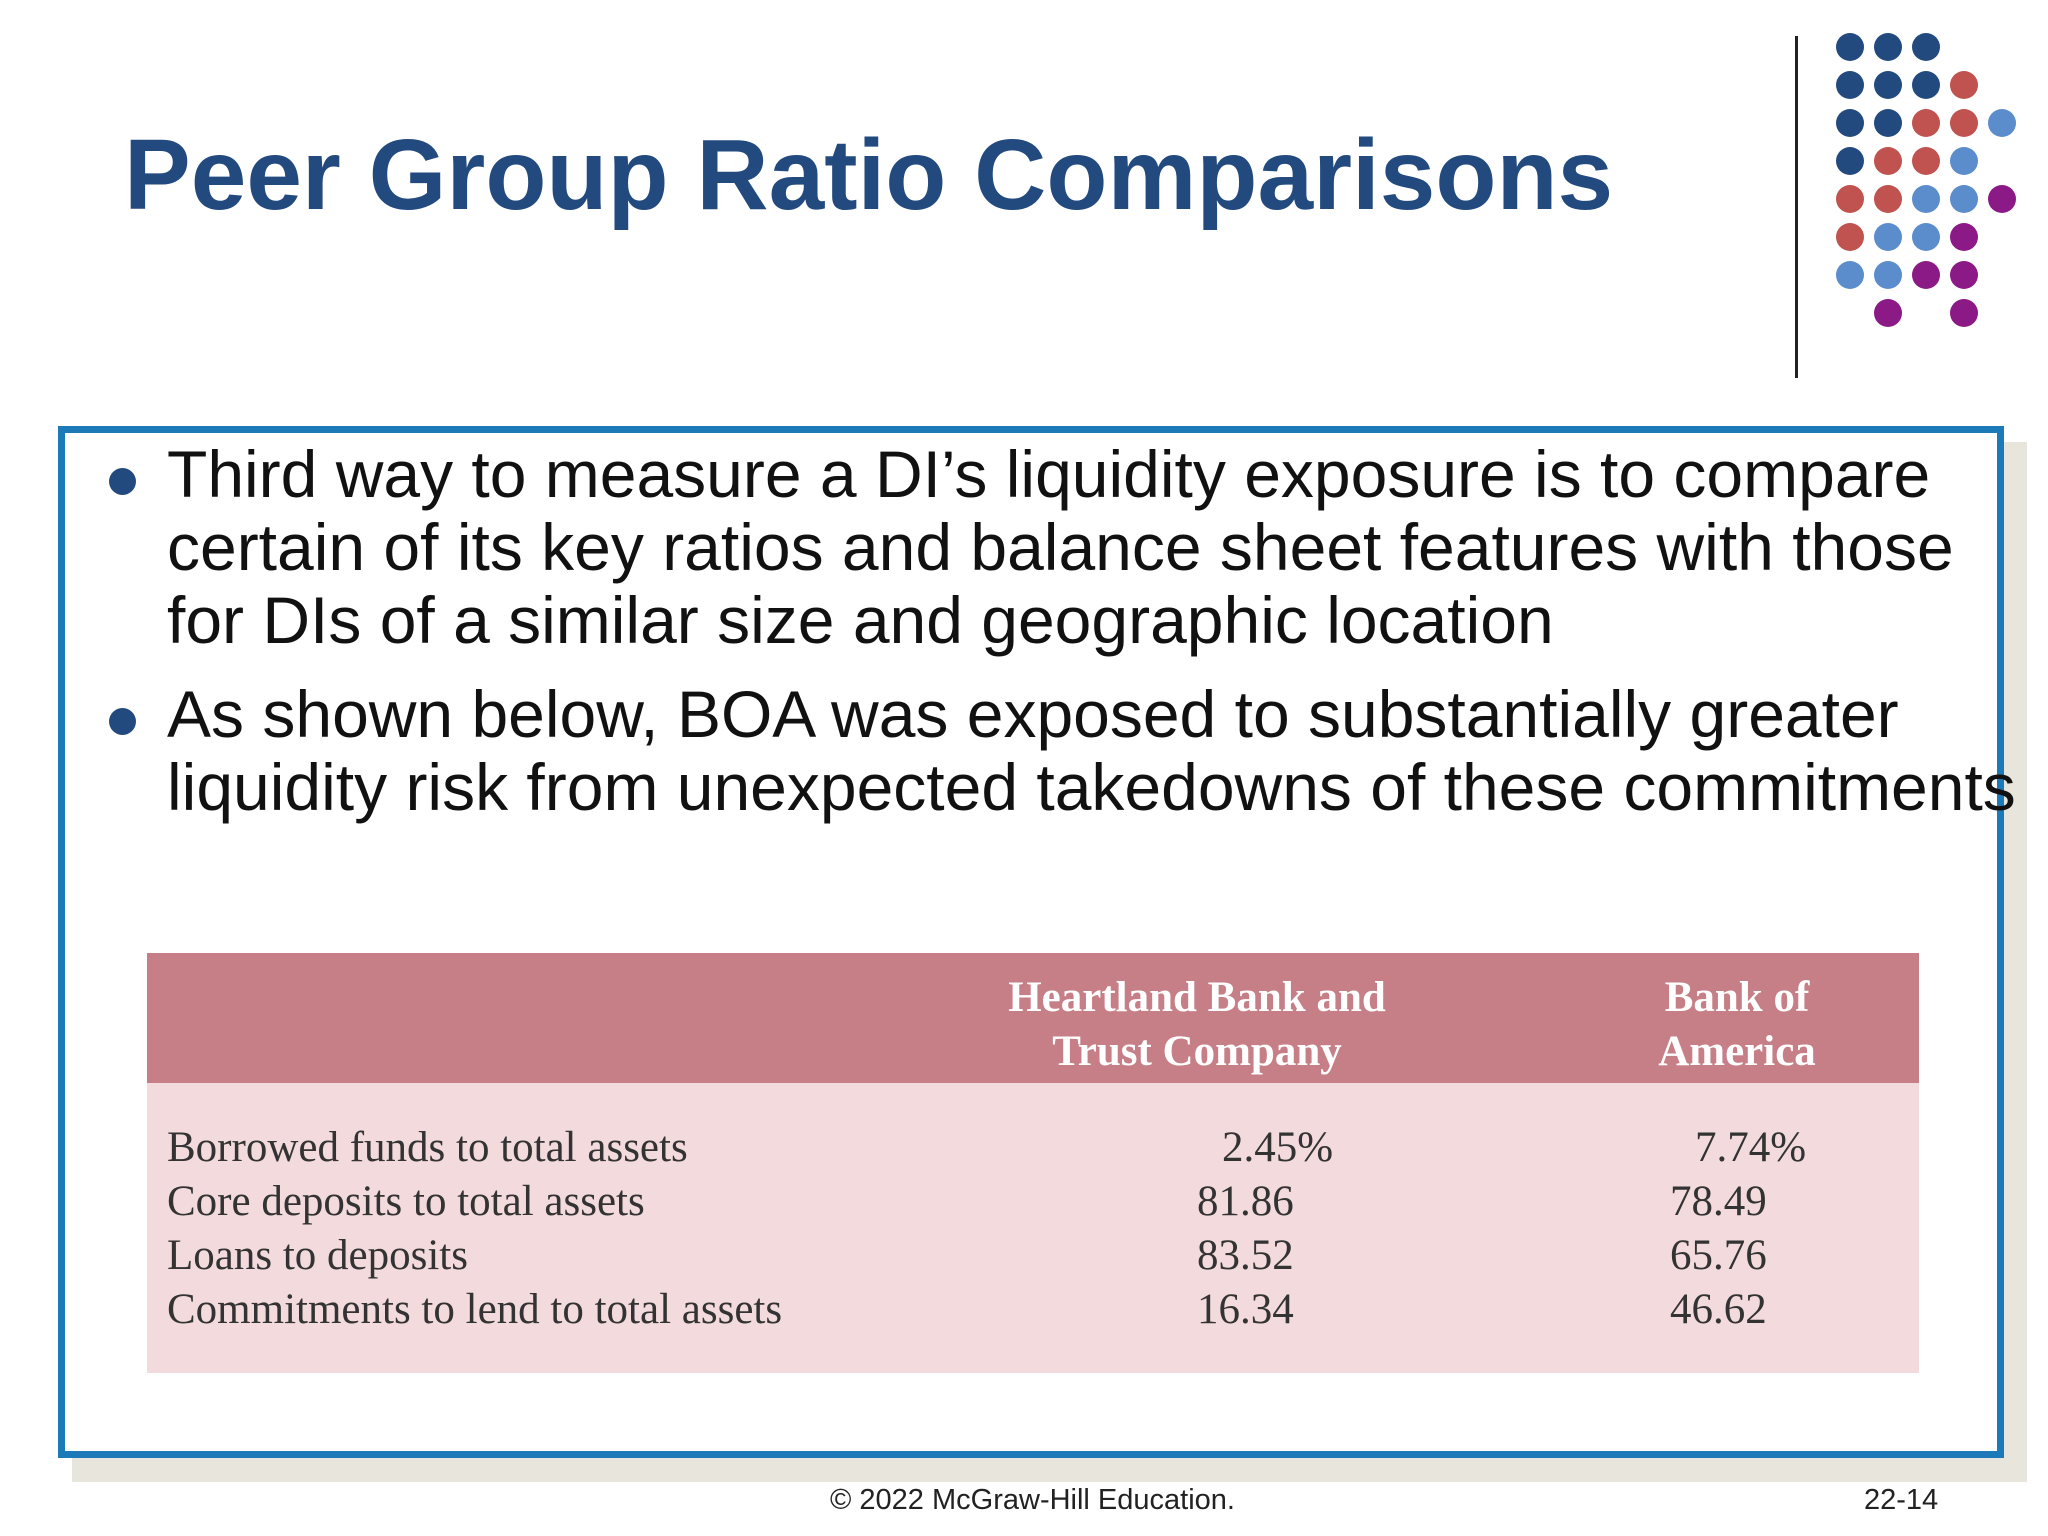 The width and height of the screenshot is (2048, 1536). What do you see at coordinates (317, 1255) in the screenshot?
I see `row-label: Loans to deposits` at bounding box center [317, 1255].